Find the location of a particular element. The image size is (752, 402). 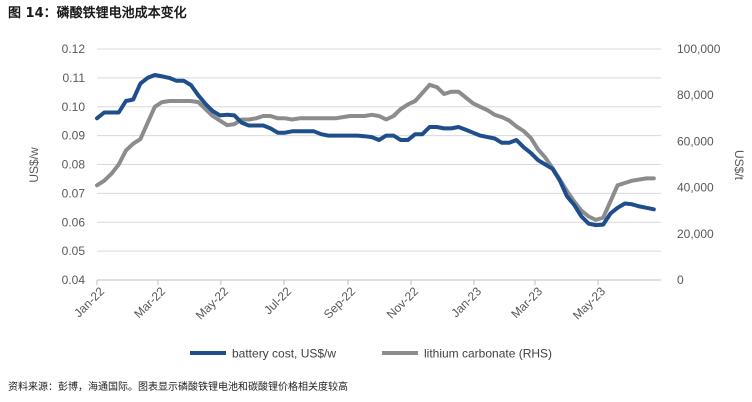

y-axis-left: 0.04 0.05 0.06 0.07 0.08 0.09 0.10 0.11 0.12 is located at coordinates (74, 164).